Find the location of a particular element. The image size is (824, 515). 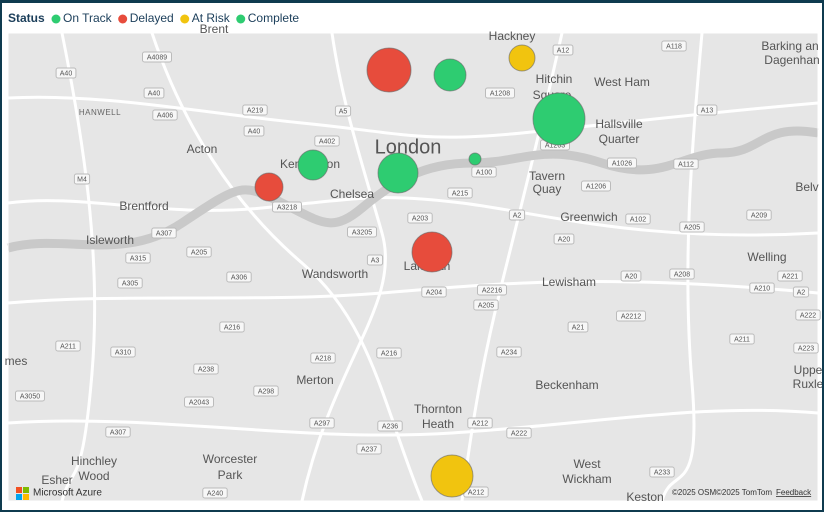

place-label: Hinchley is located at coordinates (94, 461).